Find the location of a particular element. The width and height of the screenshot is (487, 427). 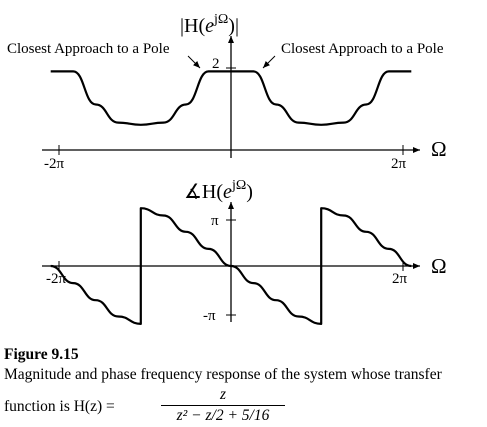

annotation-right: Closest Approach to a Pole is located at coordinates (362, 49).